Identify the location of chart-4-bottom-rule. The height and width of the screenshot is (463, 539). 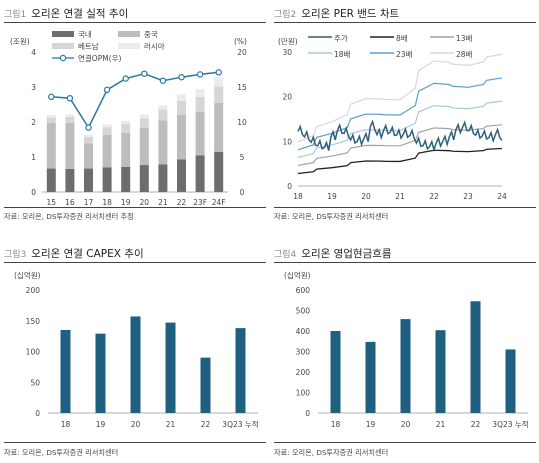
(405, 442).